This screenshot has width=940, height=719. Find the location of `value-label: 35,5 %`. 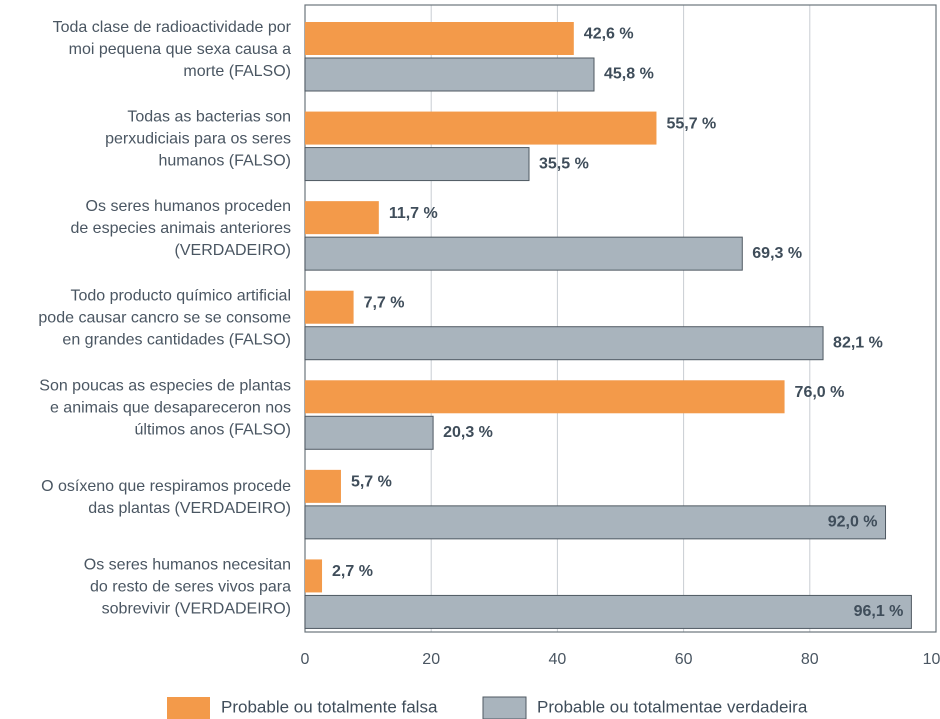

value-label: 35,5 % is located at coordinates (564, 163).